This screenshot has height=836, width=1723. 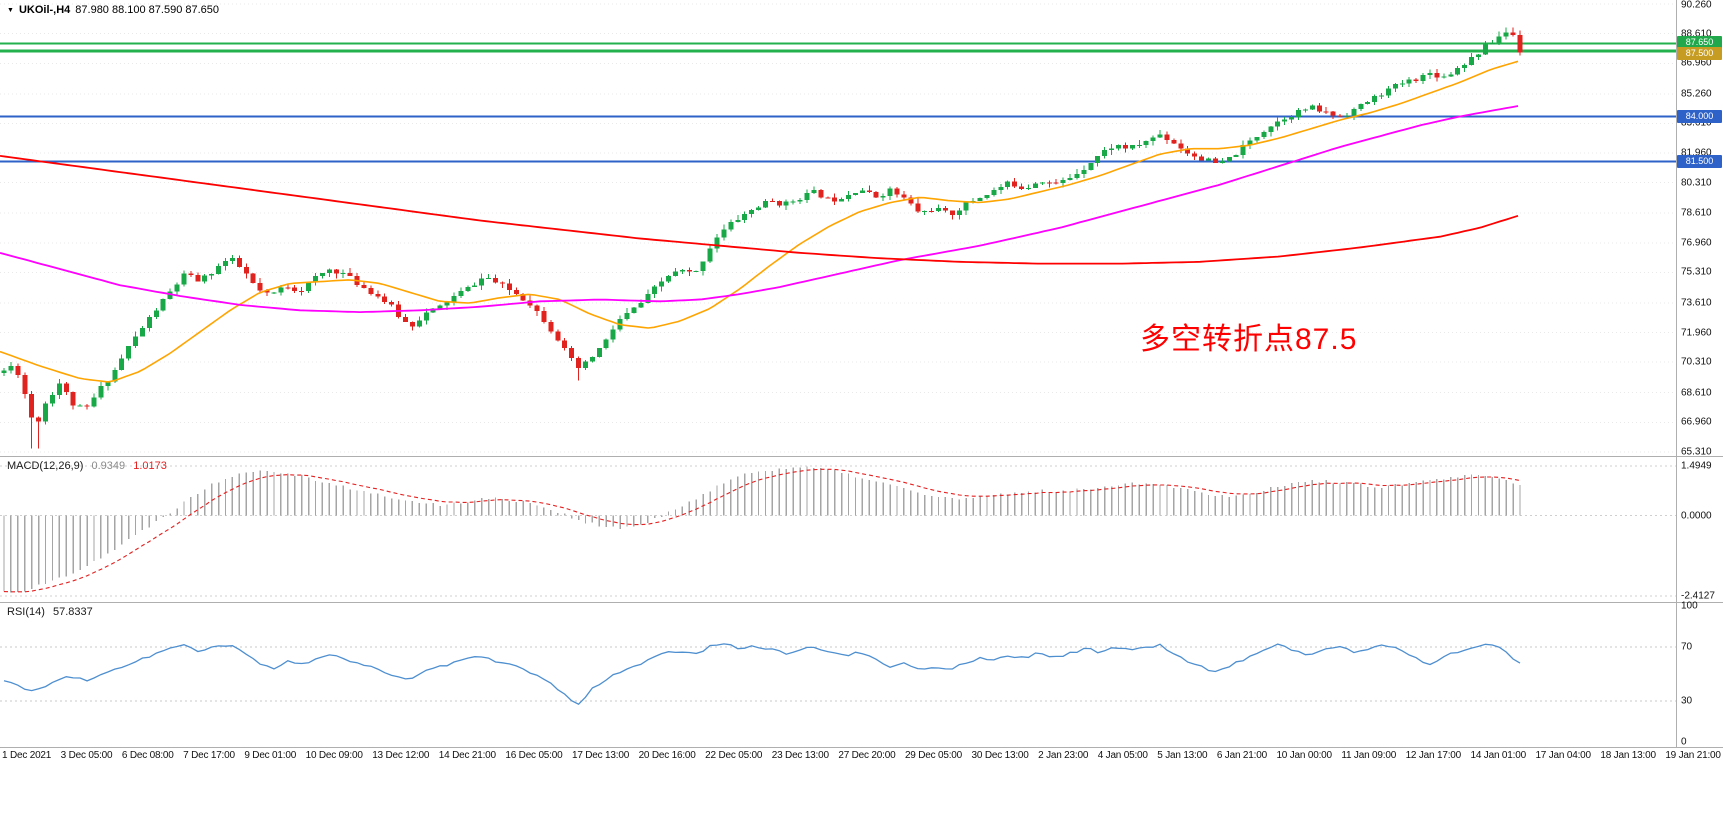 I want to click on price-tick-label: 85.260, so click(x=1696, y=94).